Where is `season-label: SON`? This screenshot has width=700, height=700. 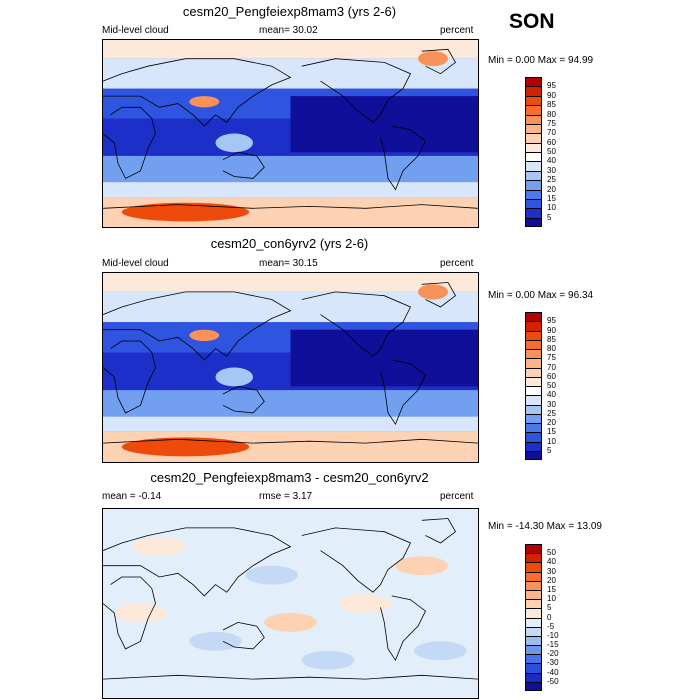 season-label: SON is located at coordinates (532, 21).